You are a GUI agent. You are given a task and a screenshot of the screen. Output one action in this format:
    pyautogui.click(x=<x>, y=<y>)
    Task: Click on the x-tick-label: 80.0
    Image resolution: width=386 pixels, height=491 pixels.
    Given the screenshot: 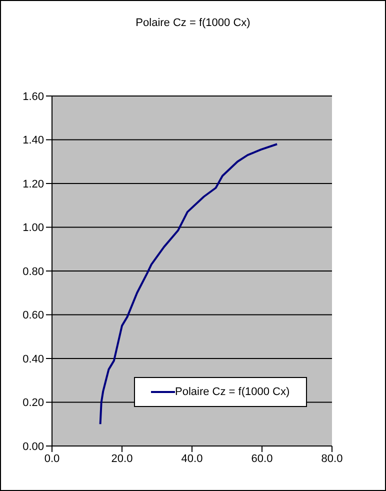 What is the action you would take?
    pyautogui.click(x=332, y=458)
    